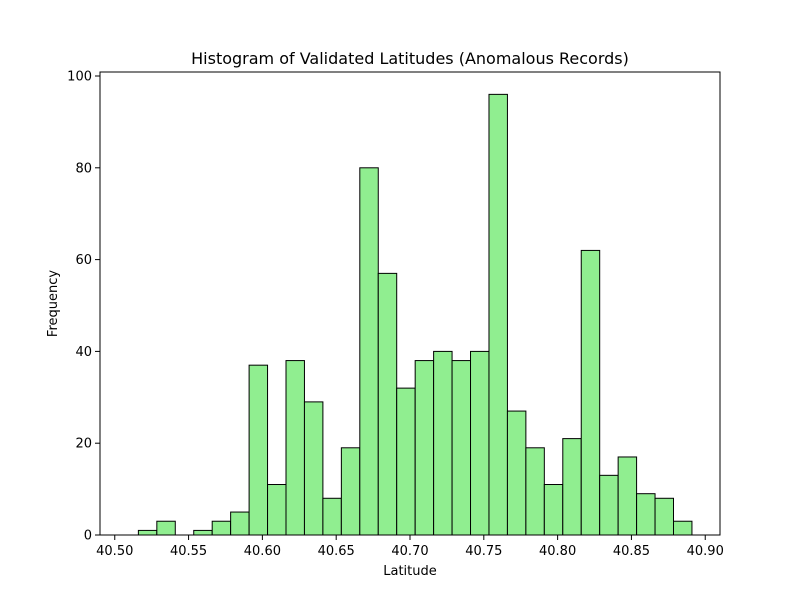  What do you see at coordinates (83, 307) in the screenshot?
I see `y-axis-ticks: 0 20 40 60 80 100` at bounding box center [83, 307].